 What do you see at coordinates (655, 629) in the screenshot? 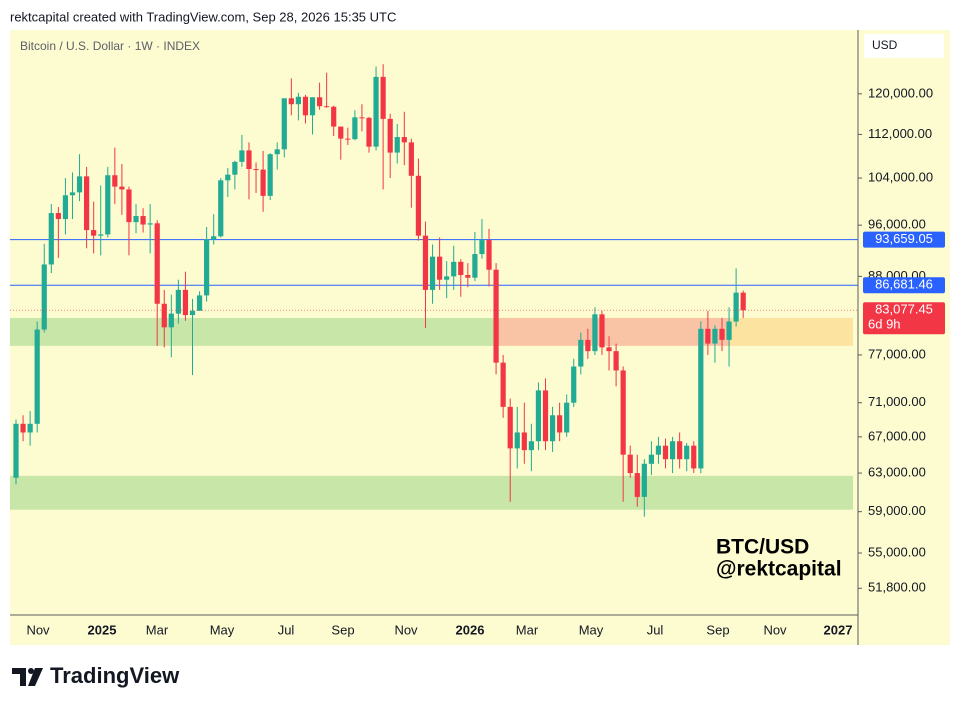
I see `x-tick-label: Jul` at bounding box center [655, 629].